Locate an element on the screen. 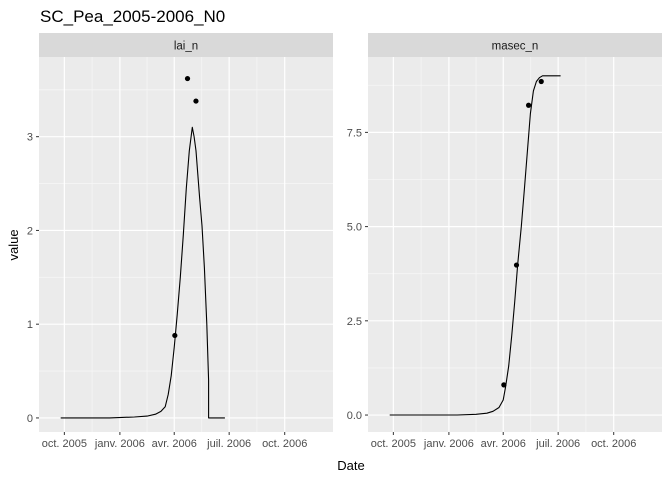  y-tick-label: 0.0 is located at coordinates (354, 416).